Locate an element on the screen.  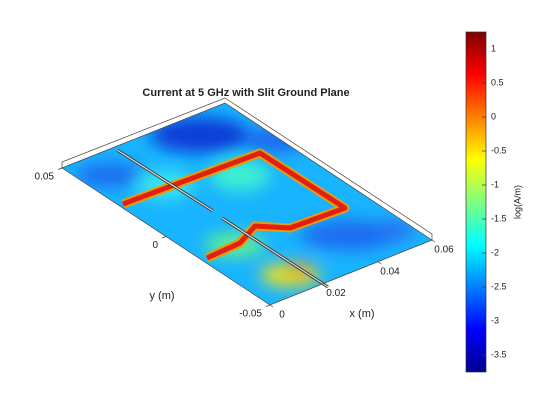
colorbar-tick-label: 1 is located at coordinates (493, 48).